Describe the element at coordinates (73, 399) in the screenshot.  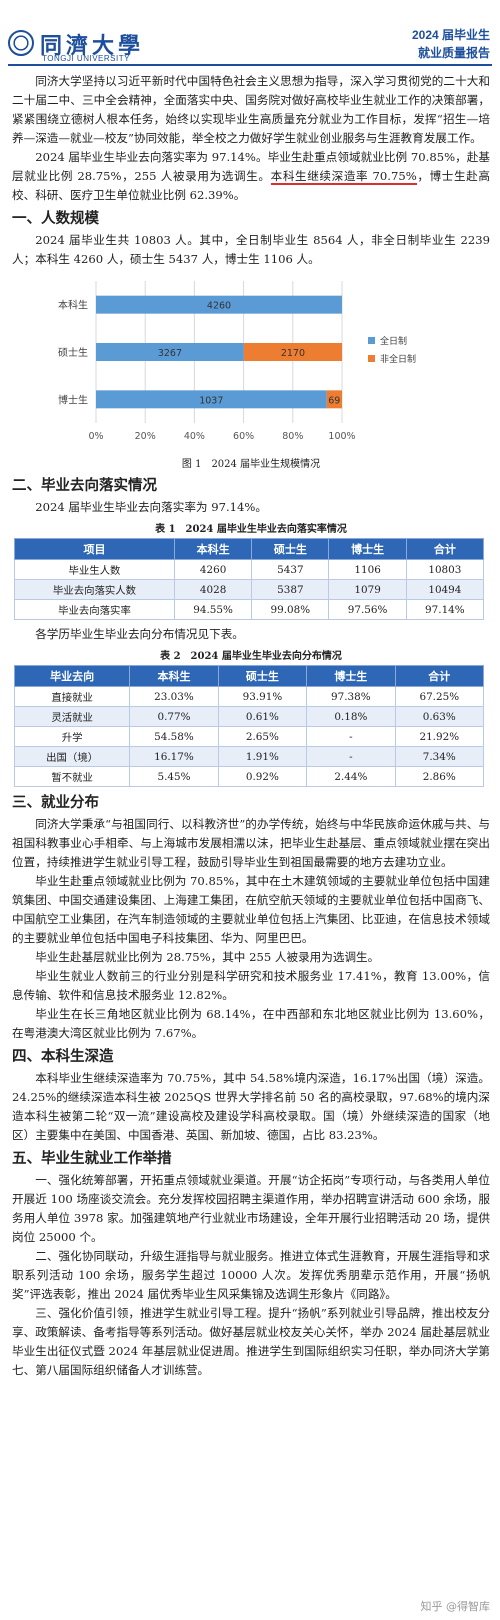
I see `chart-category-label: 博士生` at that location.